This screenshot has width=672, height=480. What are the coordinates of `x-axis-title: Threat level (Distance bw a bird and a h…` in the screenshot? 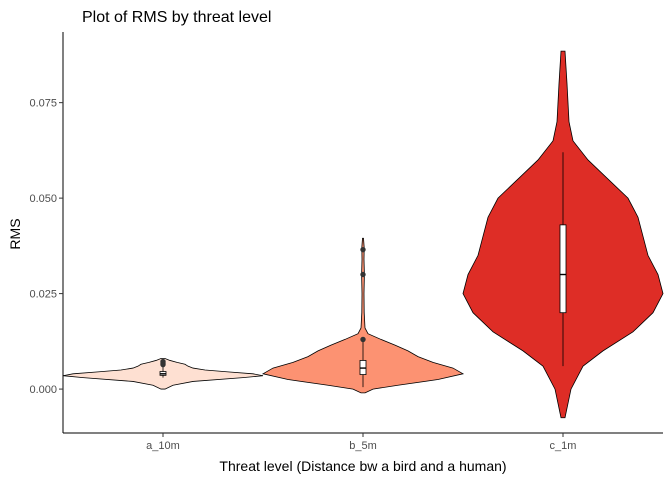 It's located at (362, 466).